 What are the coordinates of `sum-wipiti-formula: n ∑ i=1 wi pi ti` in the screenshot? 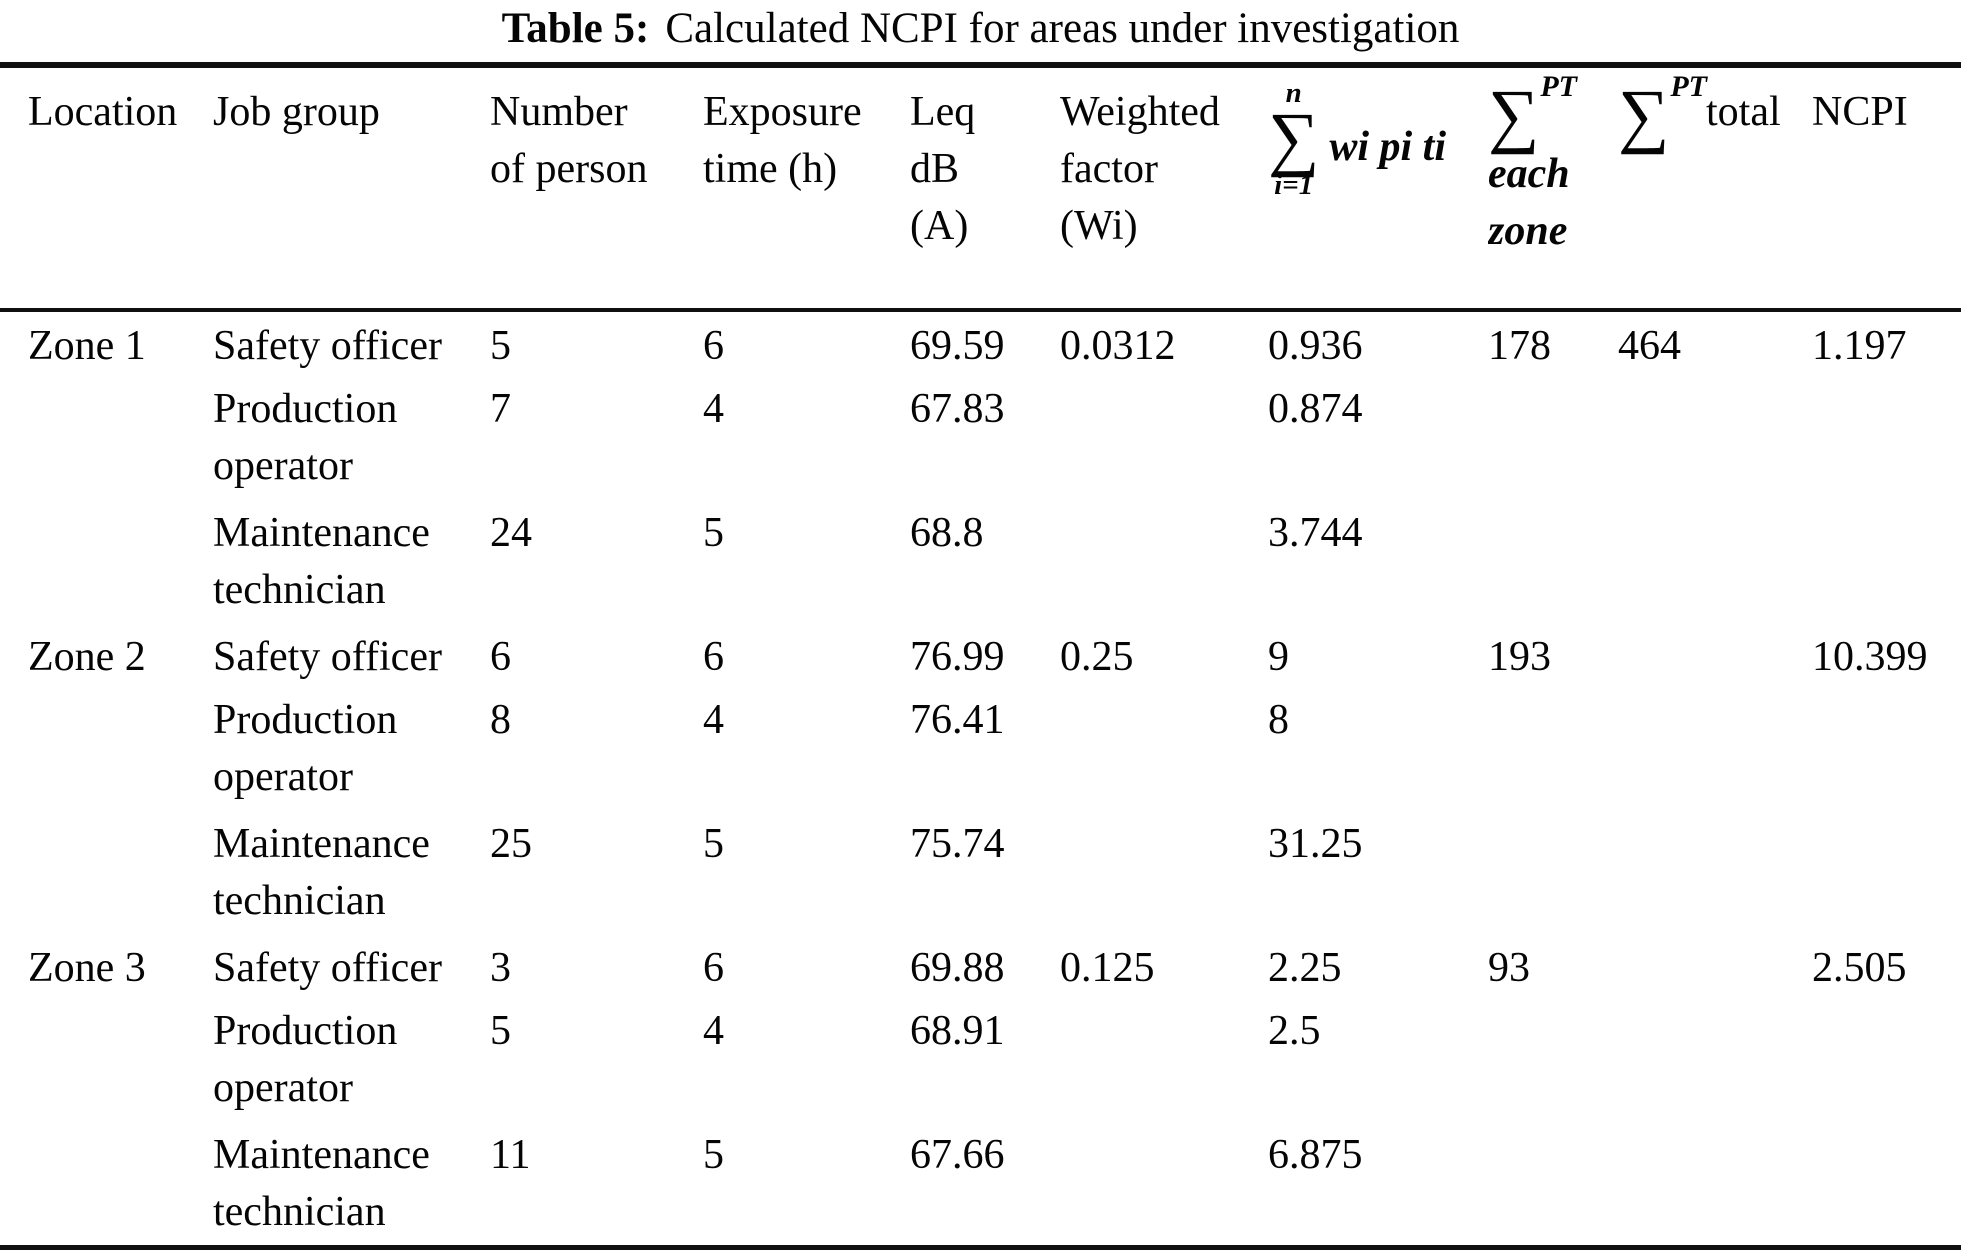 It's located at (1378, 139).